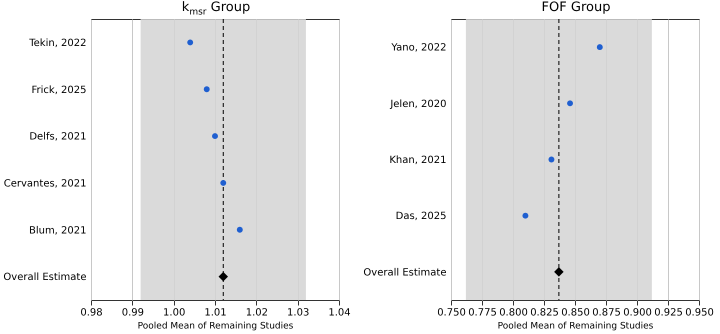 This screenshot has width=720, height=334. I want to click on y-tick-label: Blum, 2021, so click(57, 230).